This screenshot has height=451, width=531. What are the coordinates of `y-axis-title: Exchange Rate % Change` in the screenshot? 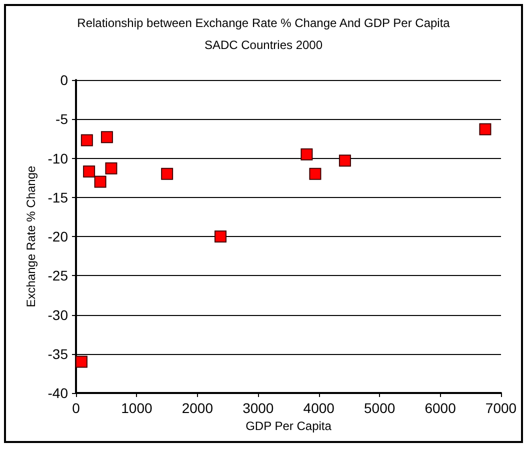 It's located at (31, 236).